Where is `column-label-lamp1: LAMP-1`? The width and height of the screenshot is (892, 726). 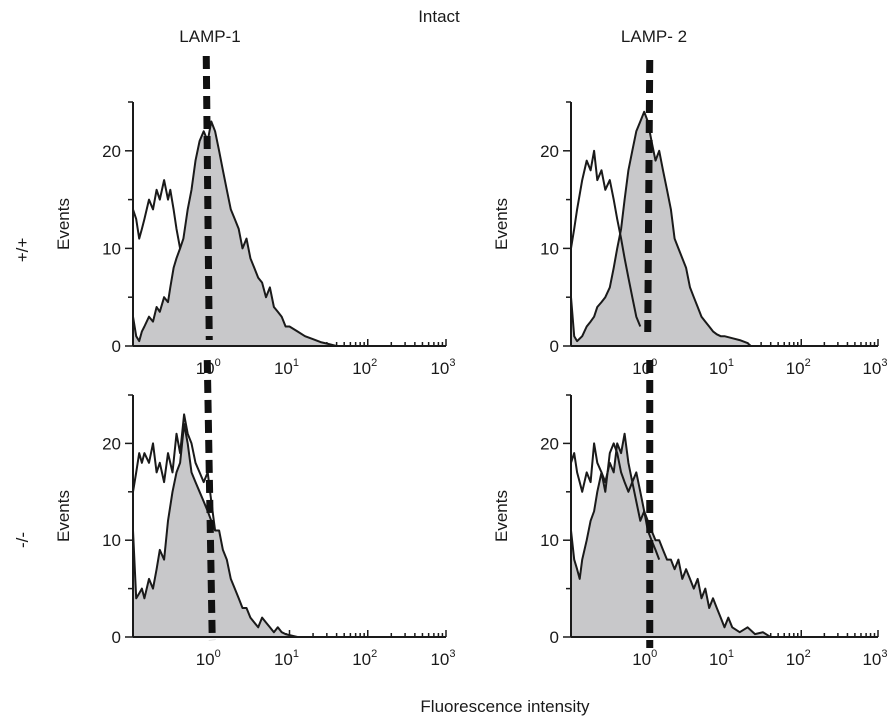 column-label-lamp1: LAMP-1 is located at coordinates (209, 36).